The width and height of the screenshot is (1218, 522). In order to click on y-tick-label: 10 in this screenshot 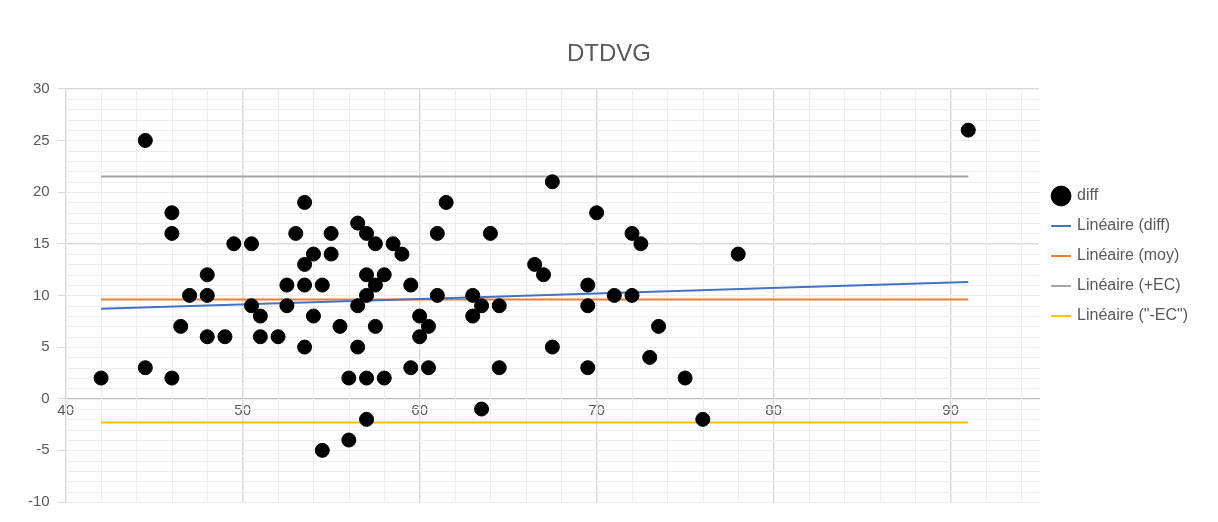, I will do `click(41, 294)`.